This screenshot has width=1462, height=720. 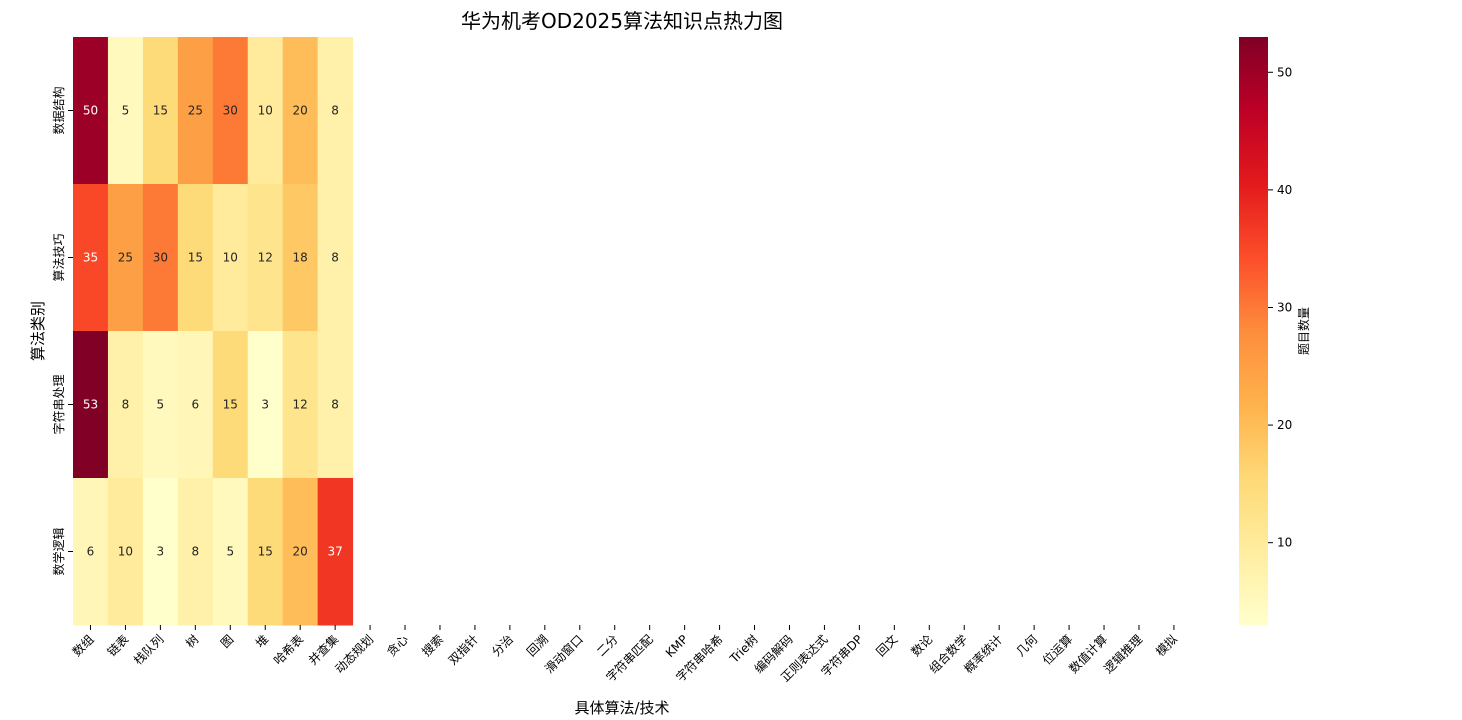 What do you see at coordinates (38, 331) in the screenshot?
I see `y-axis-label: 算法类别` at bounding box center [38, 331].